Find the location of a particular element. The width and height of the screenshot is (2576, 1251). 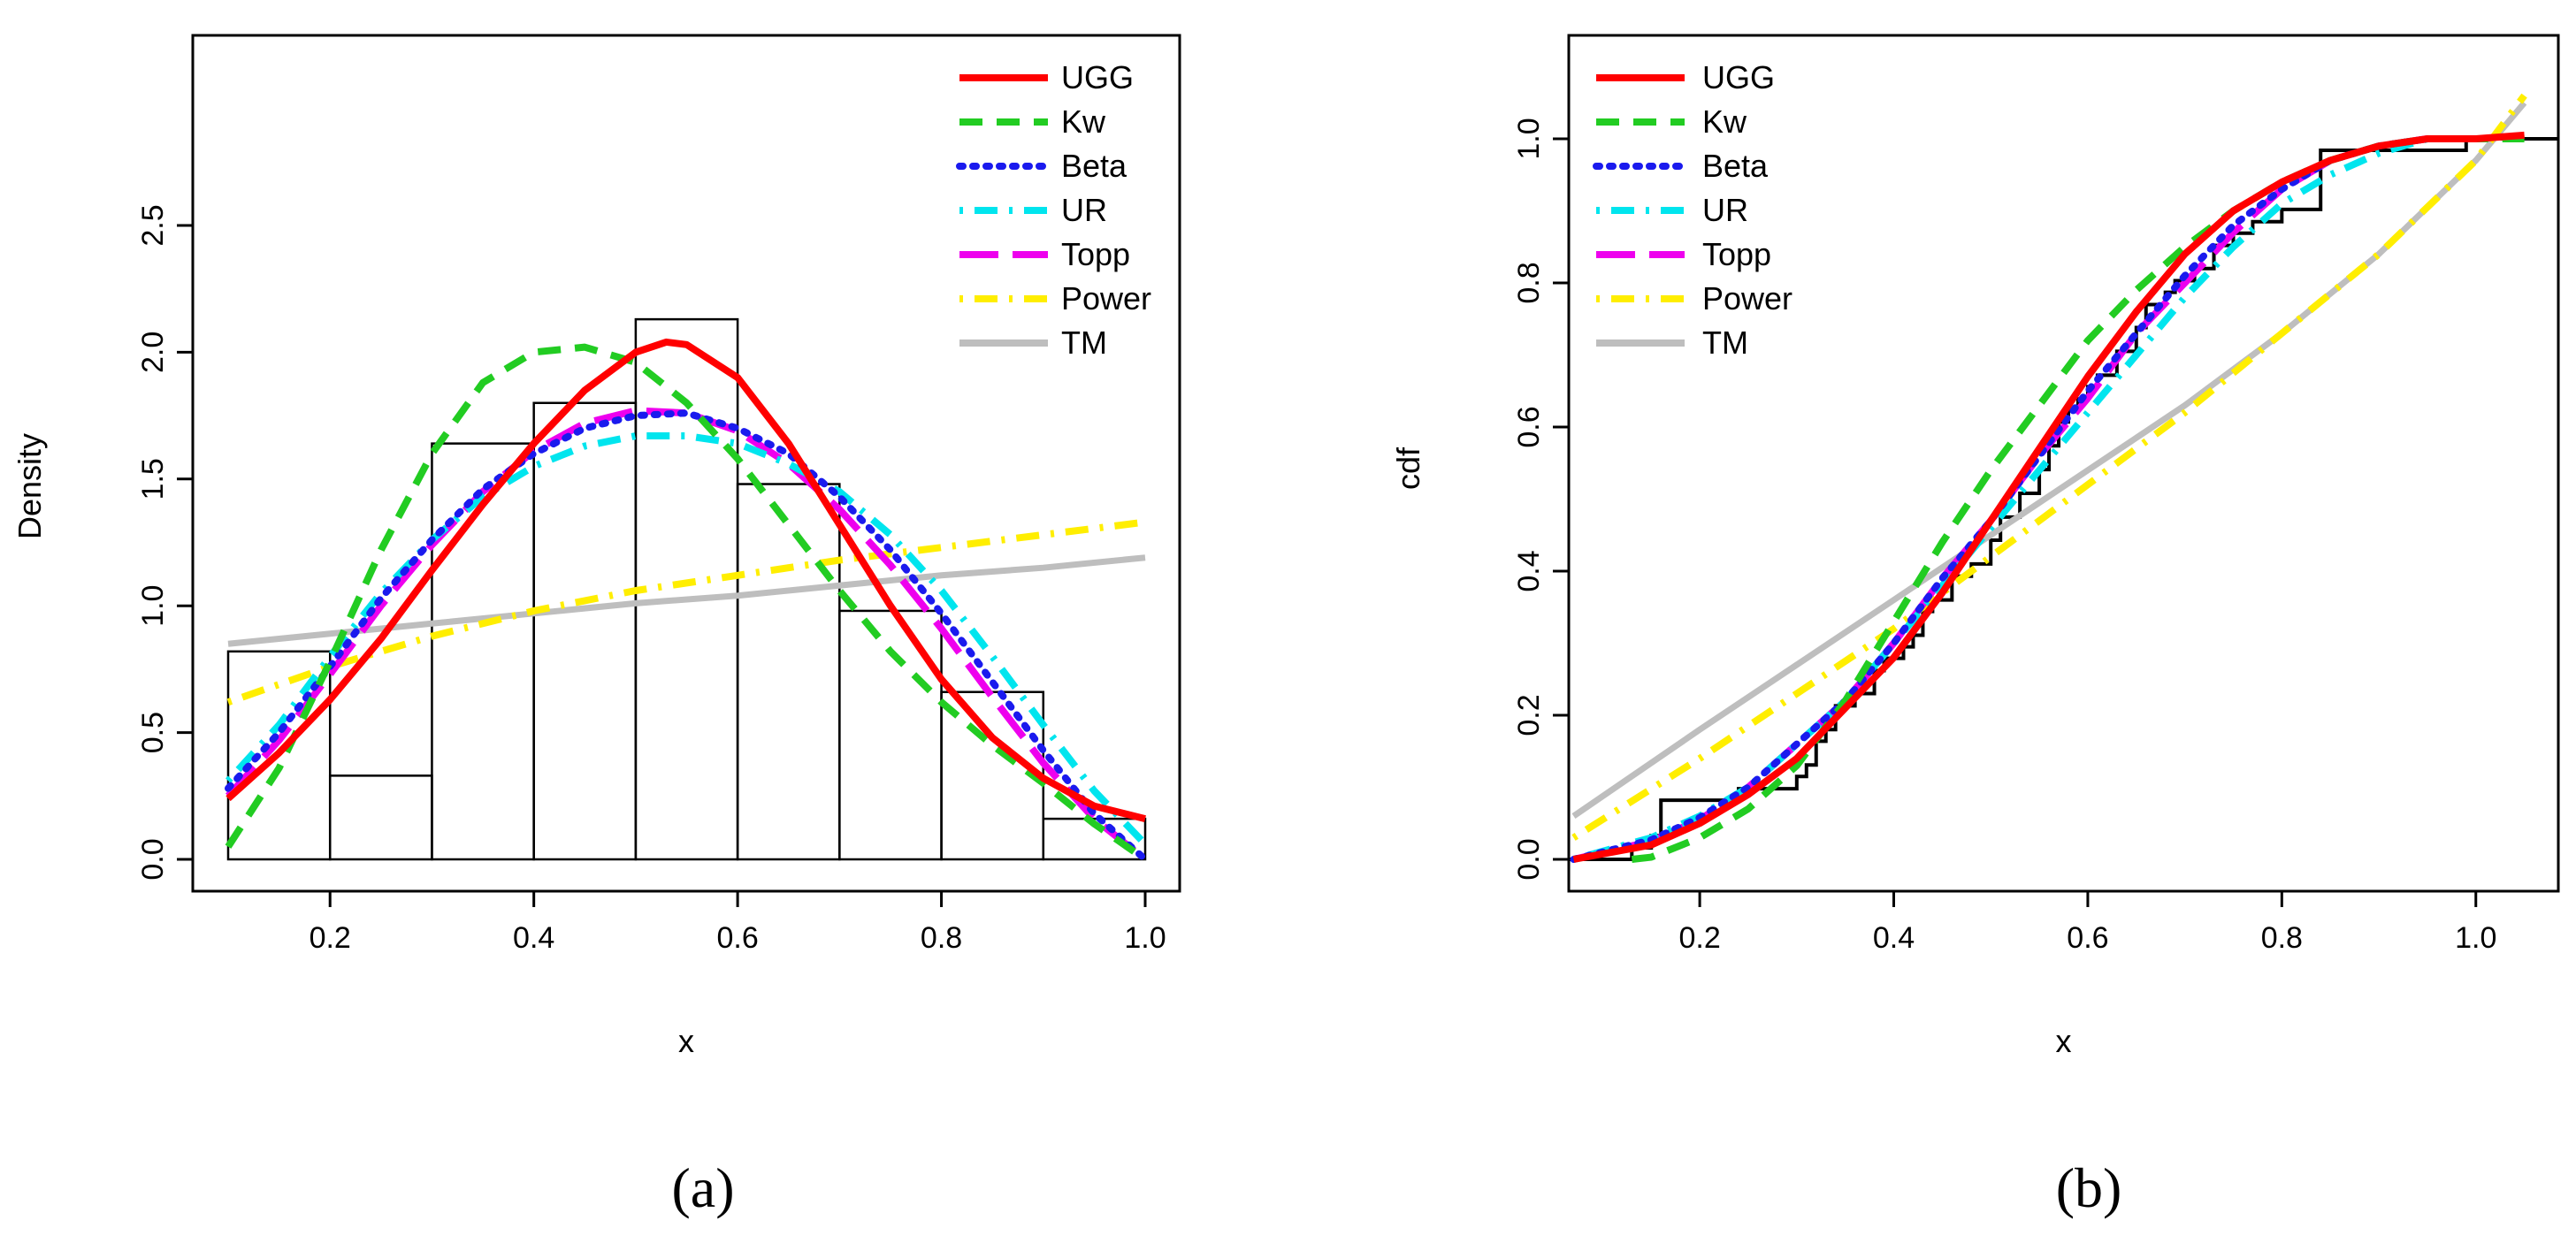

y-tick-label: 0.6 is located at coordinates (1529, 426).